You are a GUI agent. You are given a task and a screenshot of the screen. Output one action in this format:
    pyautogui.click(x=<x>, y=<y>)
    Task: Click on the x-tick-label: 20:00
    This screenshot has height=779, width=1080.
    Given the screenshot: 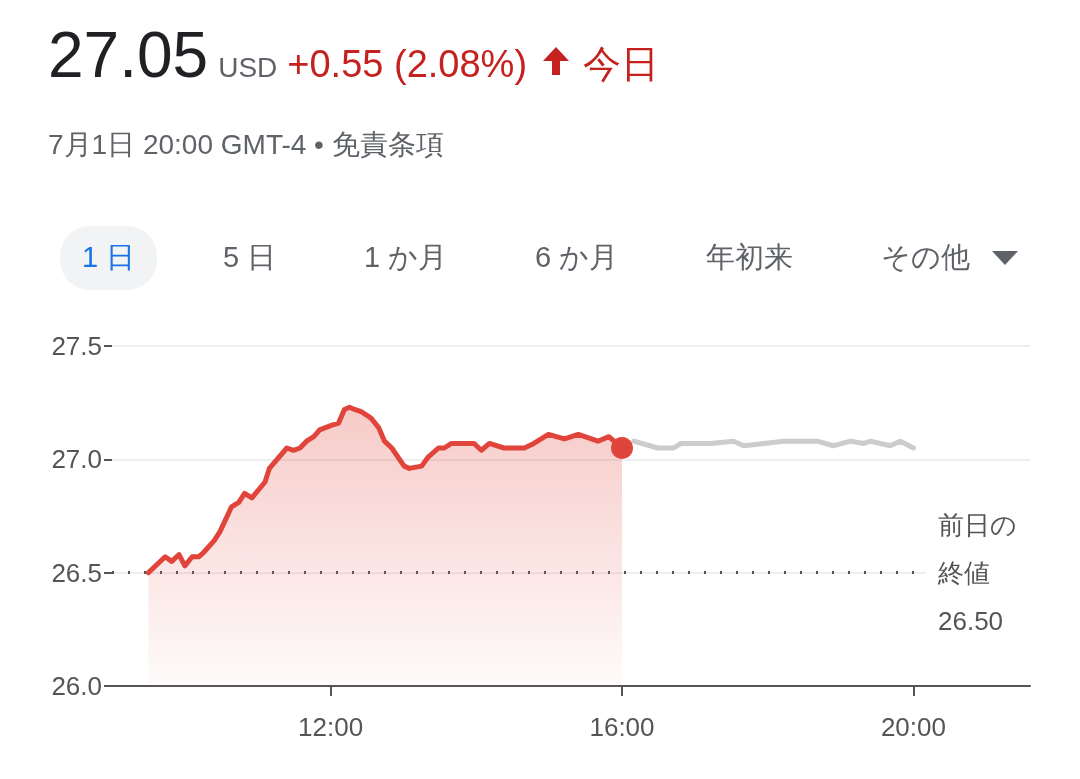 What is the action you would take?
    pyautogui.click(x=913, y=727)
    